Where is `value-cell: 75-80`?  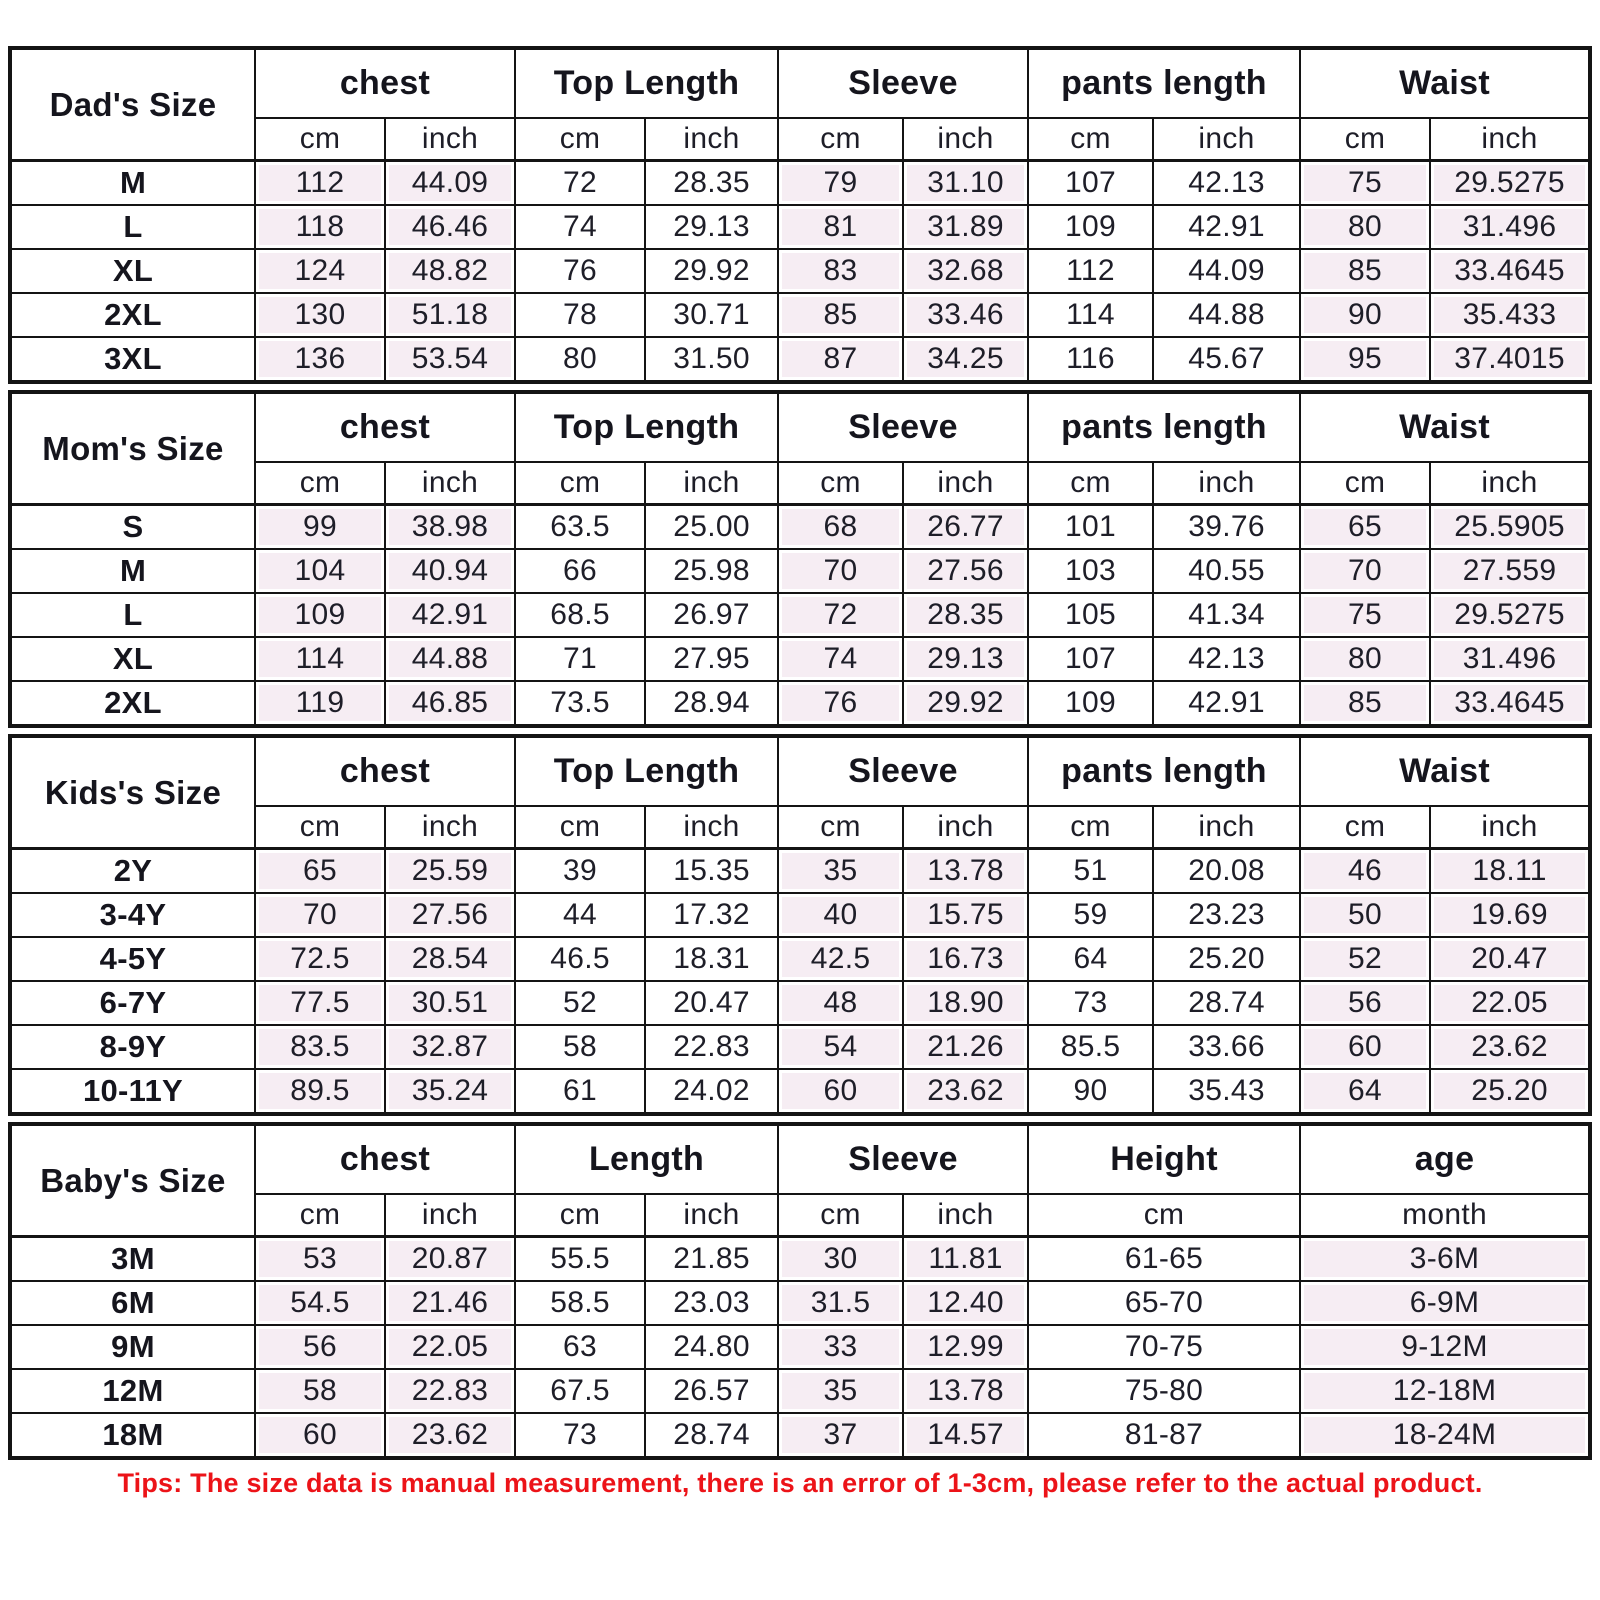 value-cell: 75-80 is located at coordinates (1164, 1391).